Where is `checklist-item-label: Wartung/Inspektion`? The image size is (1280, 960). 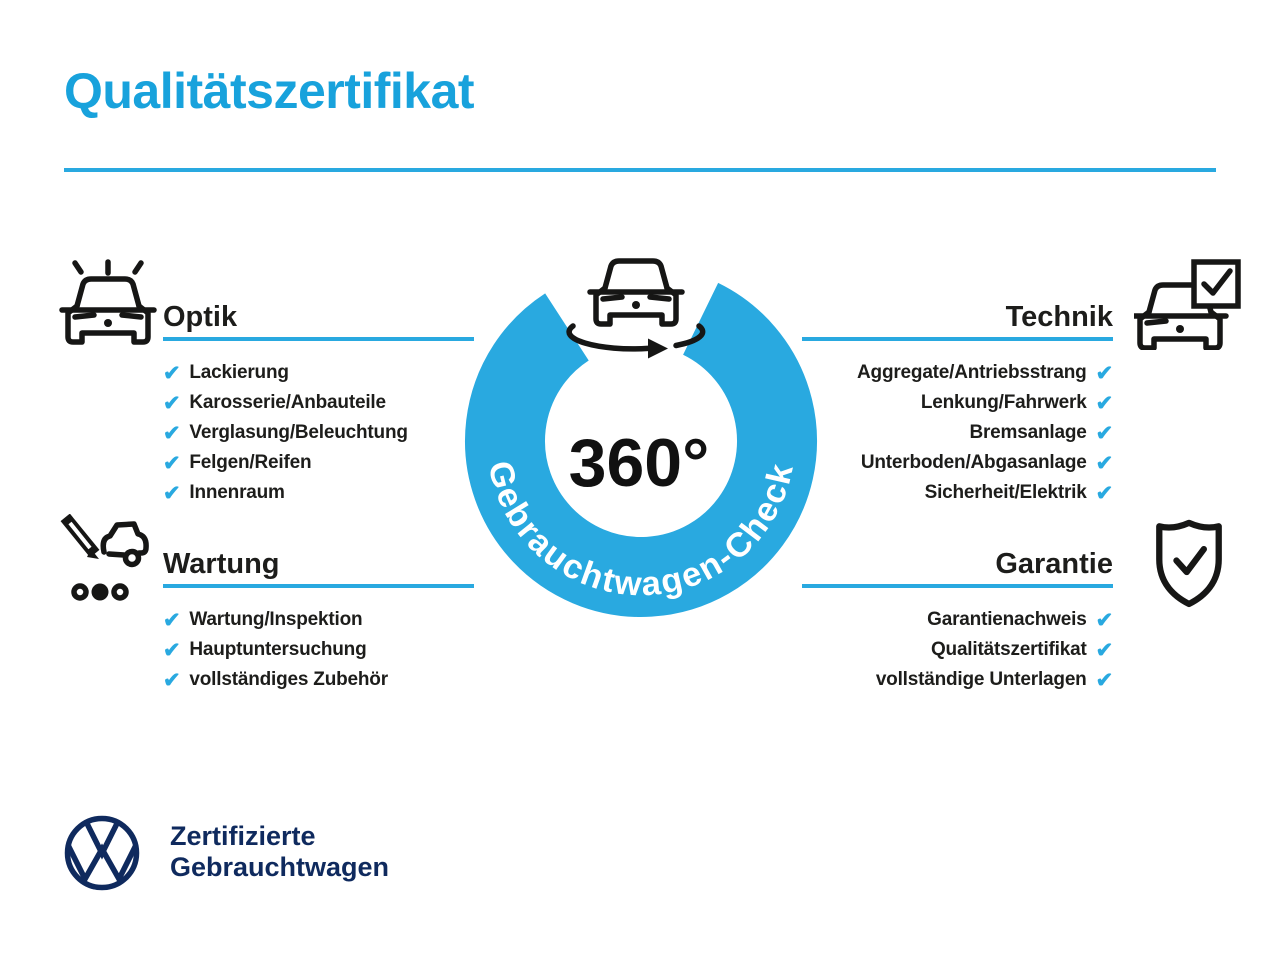 checklist-item-label: Wartung/Inspektion is located at coordinates (276, 619).